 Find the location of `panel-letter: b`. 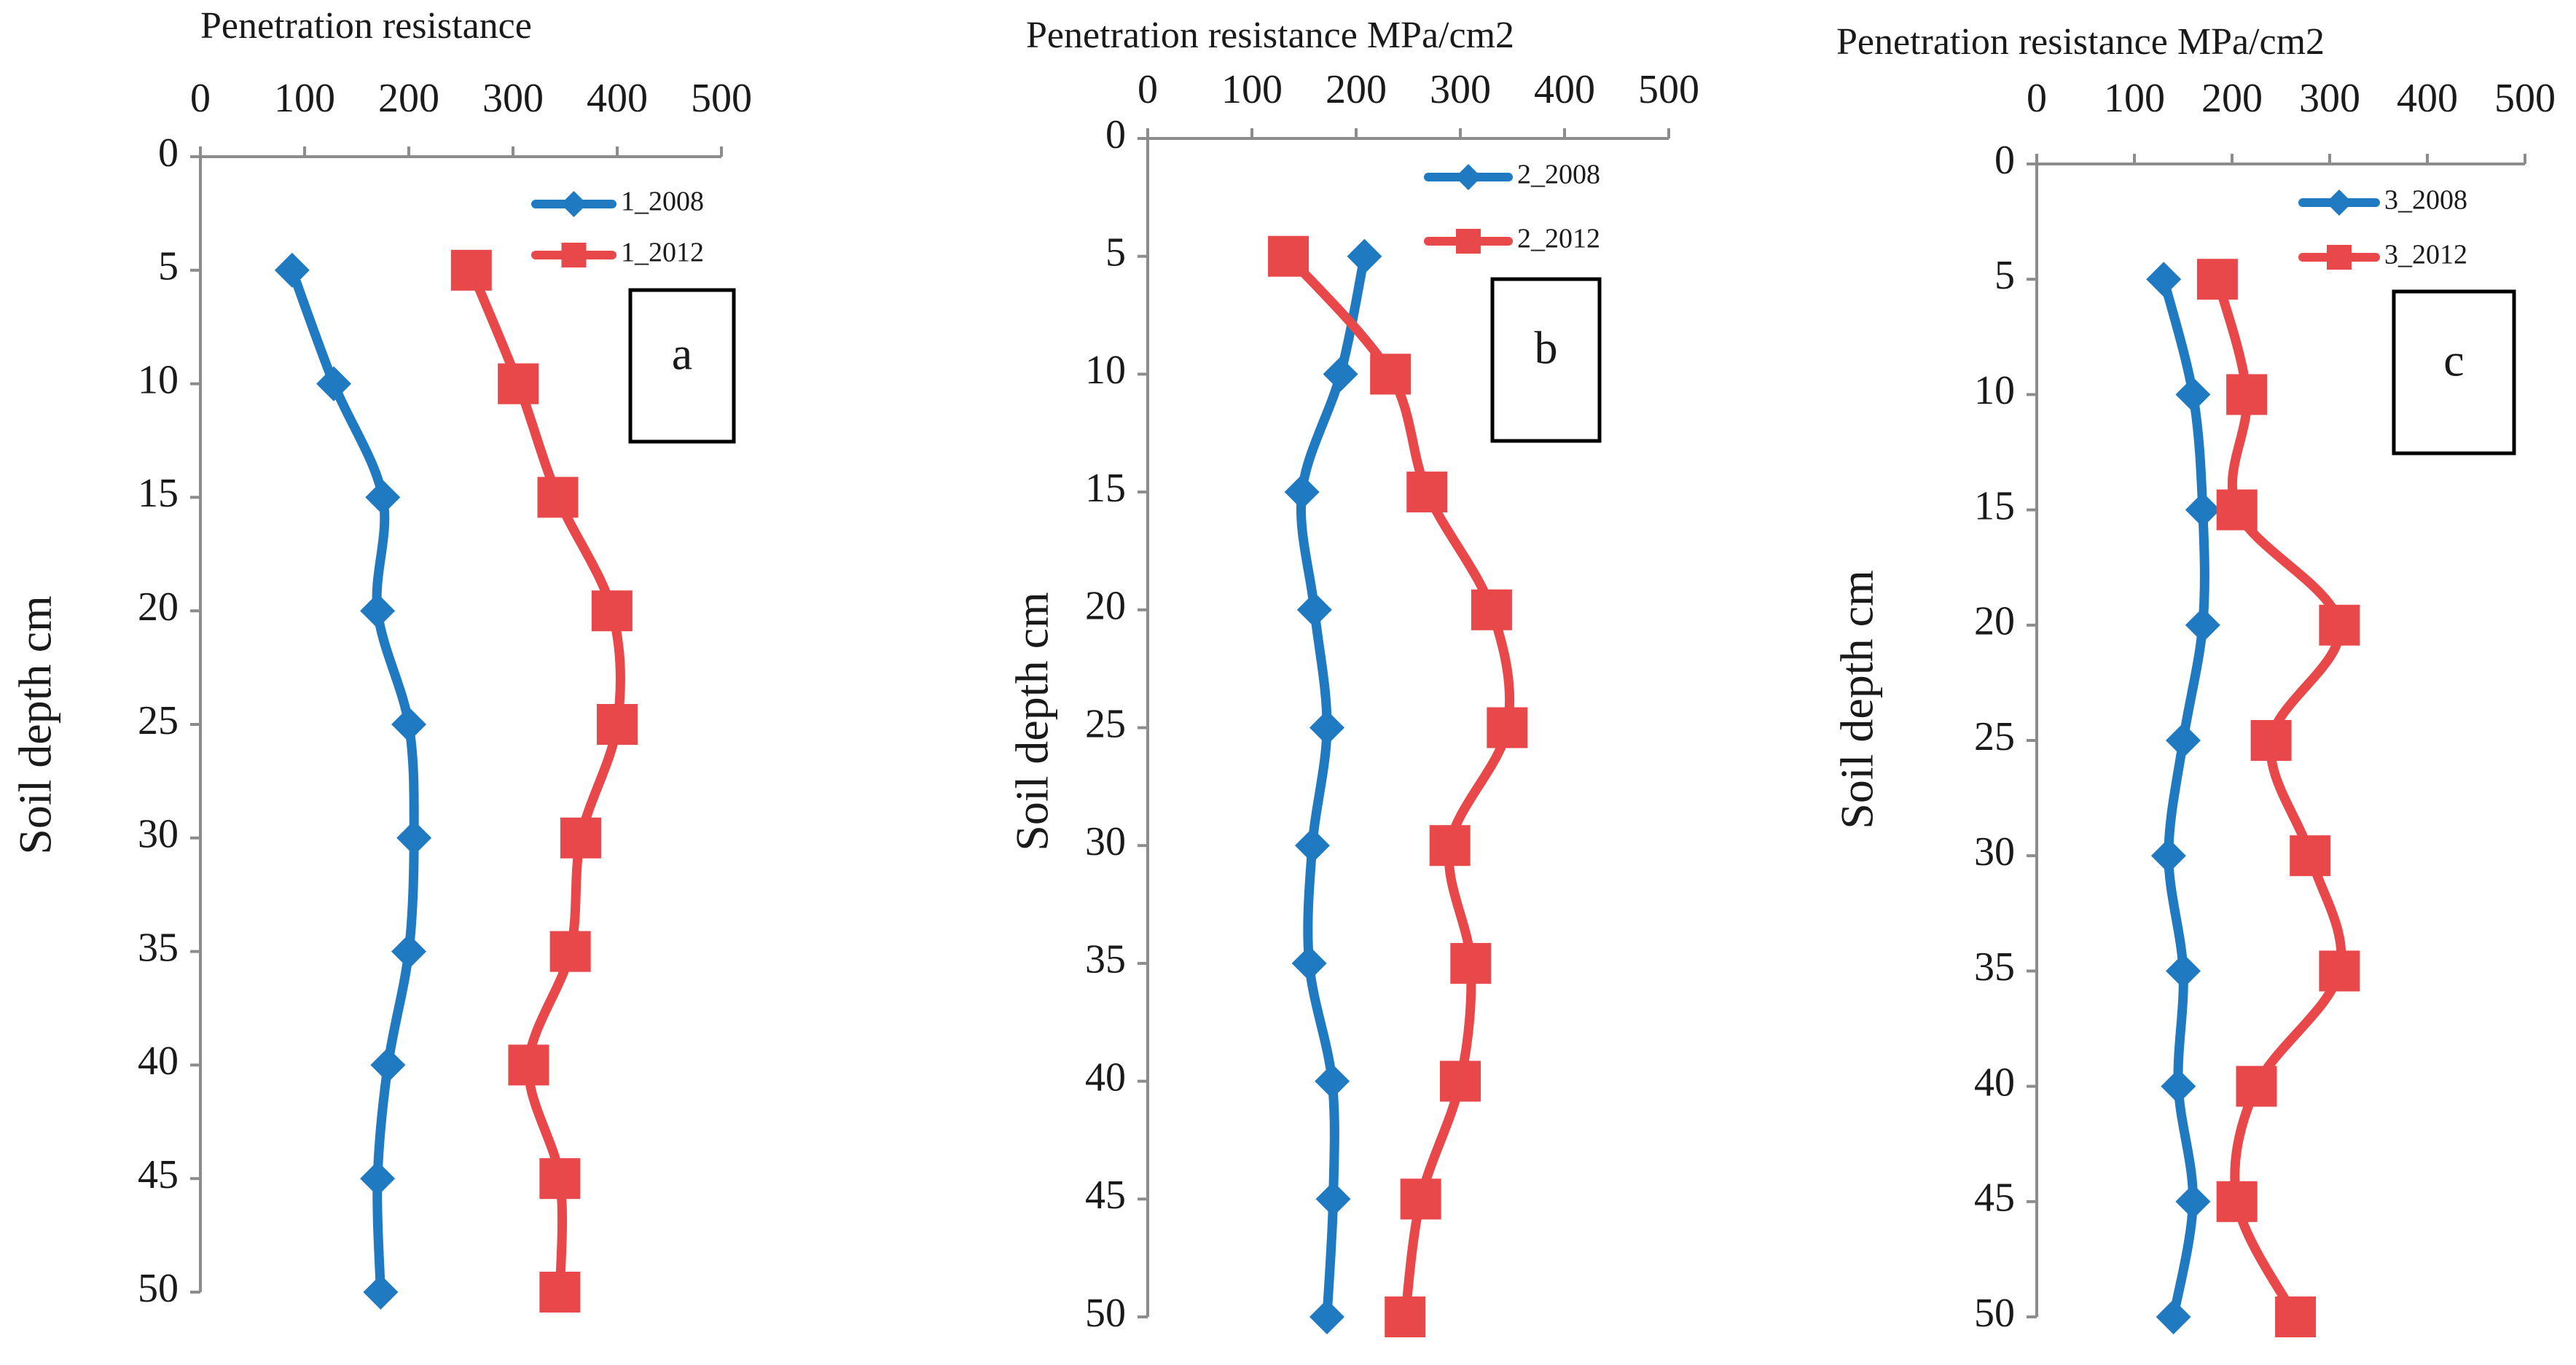

panel-letter: b is located at coordinates (1546, 348).